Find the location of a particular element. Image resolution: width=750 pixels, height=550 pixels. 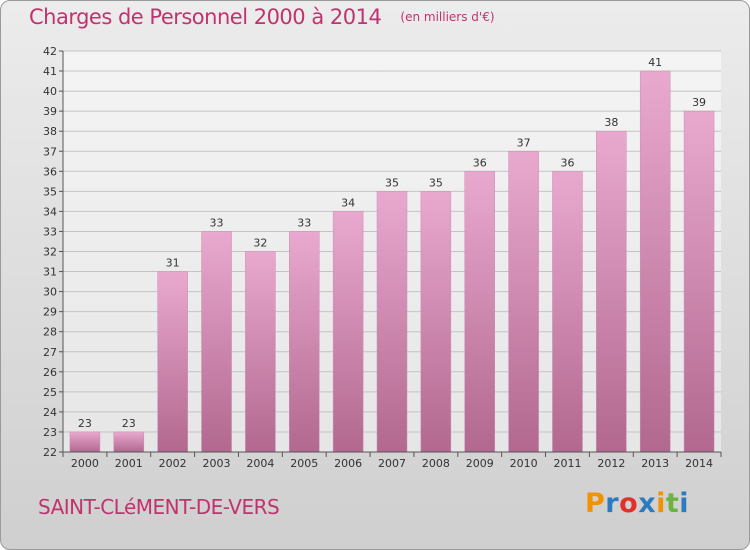

y-tick-label: 26 is located at coordinates (50, 372).